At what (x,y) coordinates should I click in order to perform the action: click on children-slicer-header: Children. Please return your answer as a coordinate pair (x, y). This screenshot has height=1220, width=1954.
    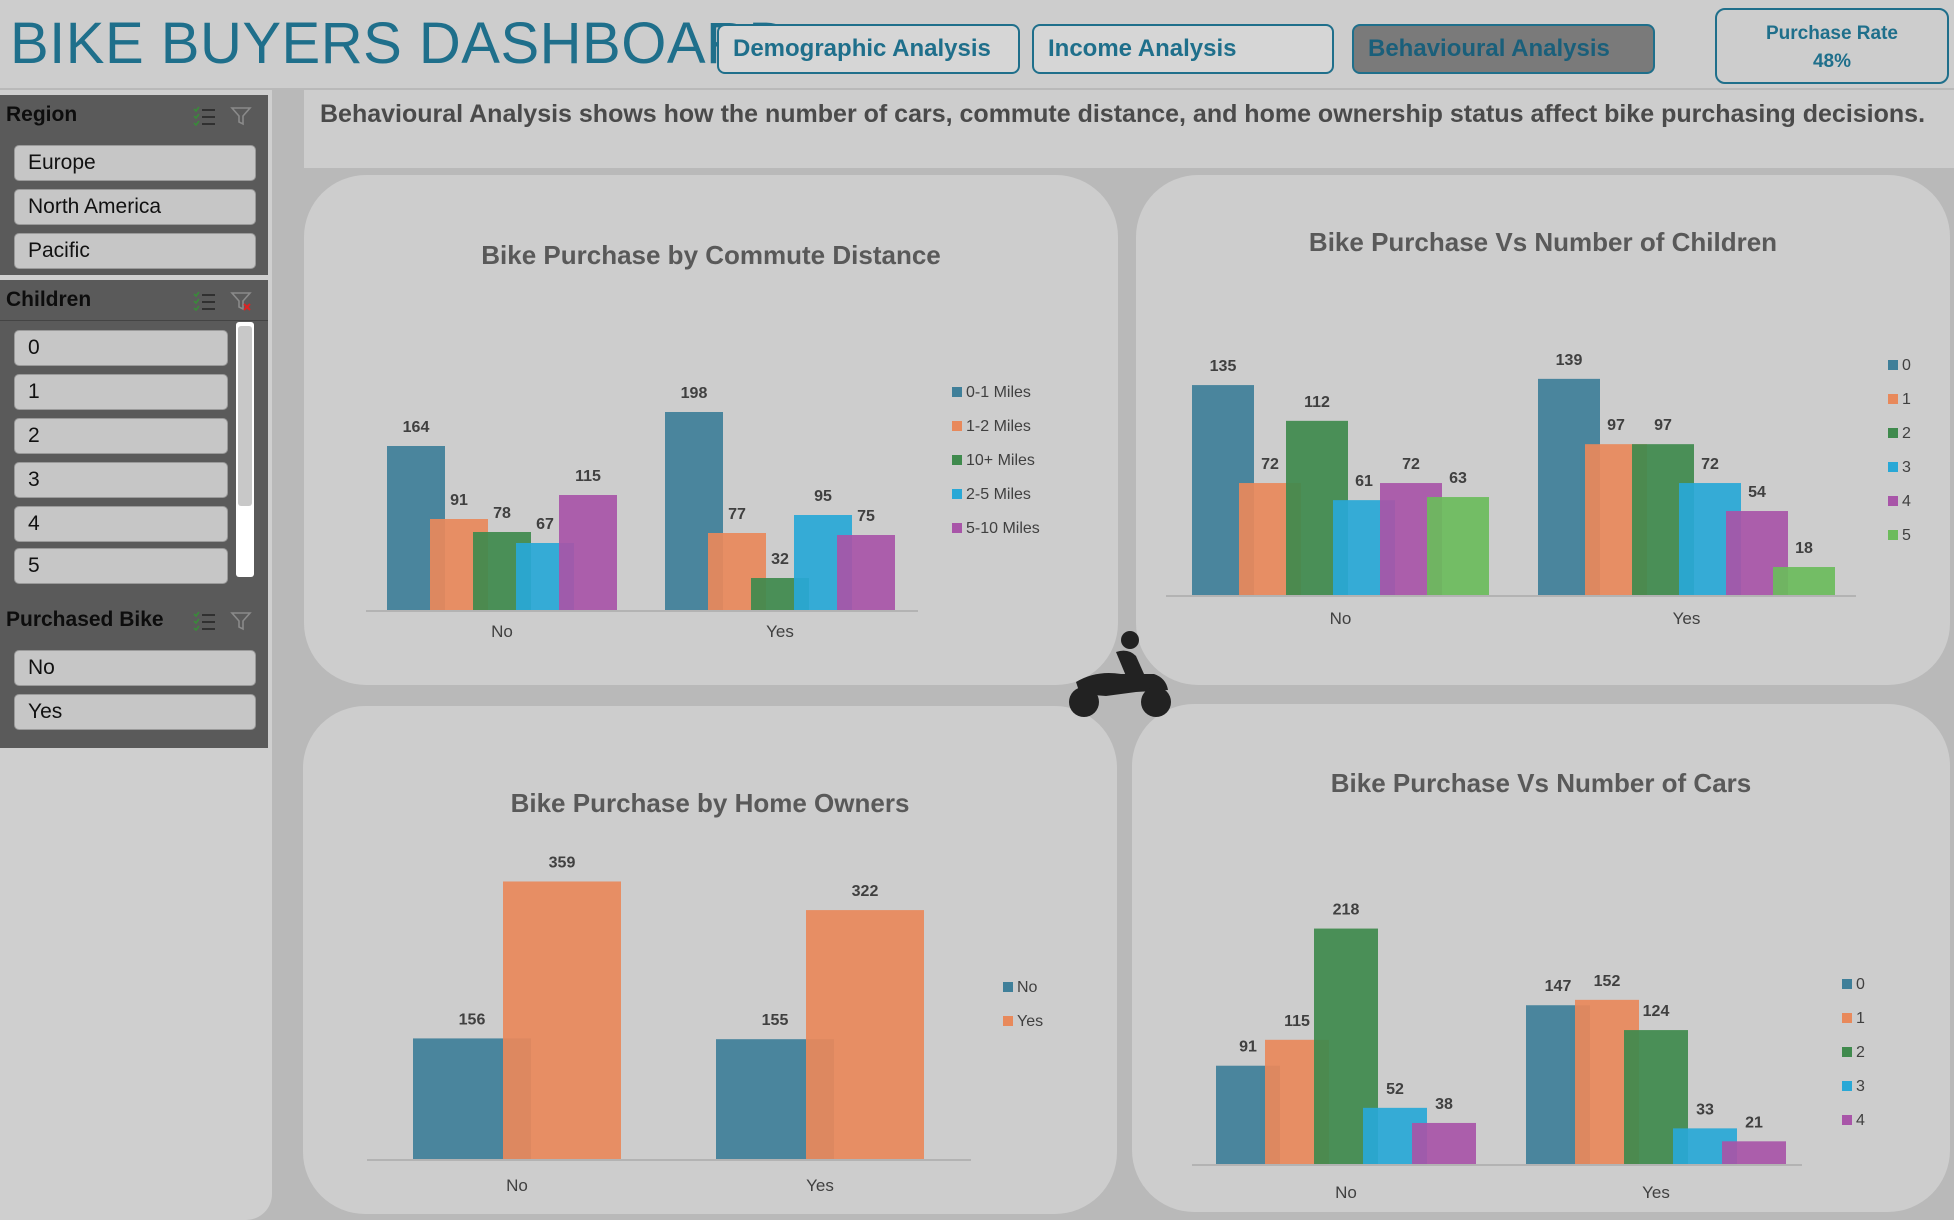
    Looking at the image, I should click on (134, 300).